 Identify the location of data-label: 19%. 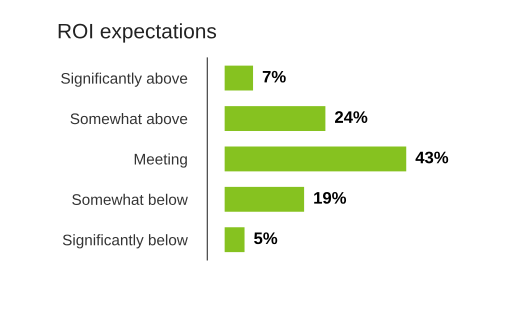
(330, 198).